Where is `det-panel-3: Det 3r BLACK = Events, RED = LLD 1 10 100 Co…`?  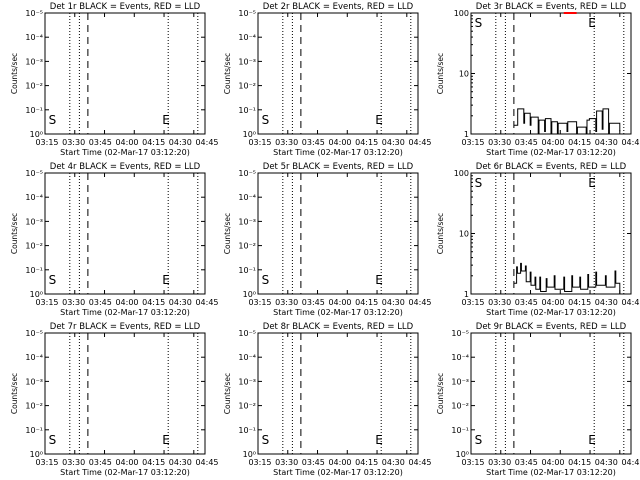 det-panel-3: Det 3r BLACK = Events, RED = LLD 1 10 100 Co… is located at coordinates (538, 79).